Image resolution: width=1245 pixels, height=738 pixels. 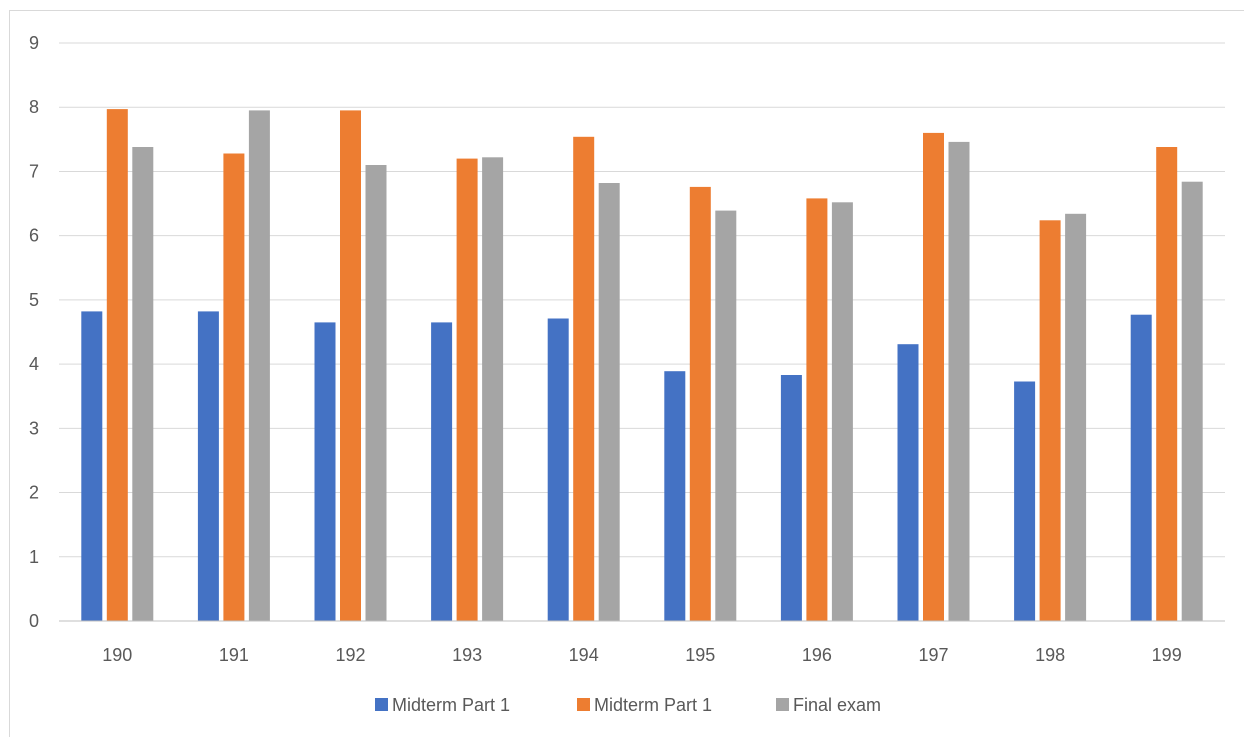 I want to click on y-tick-label: 3, so click(x=34, y=428).